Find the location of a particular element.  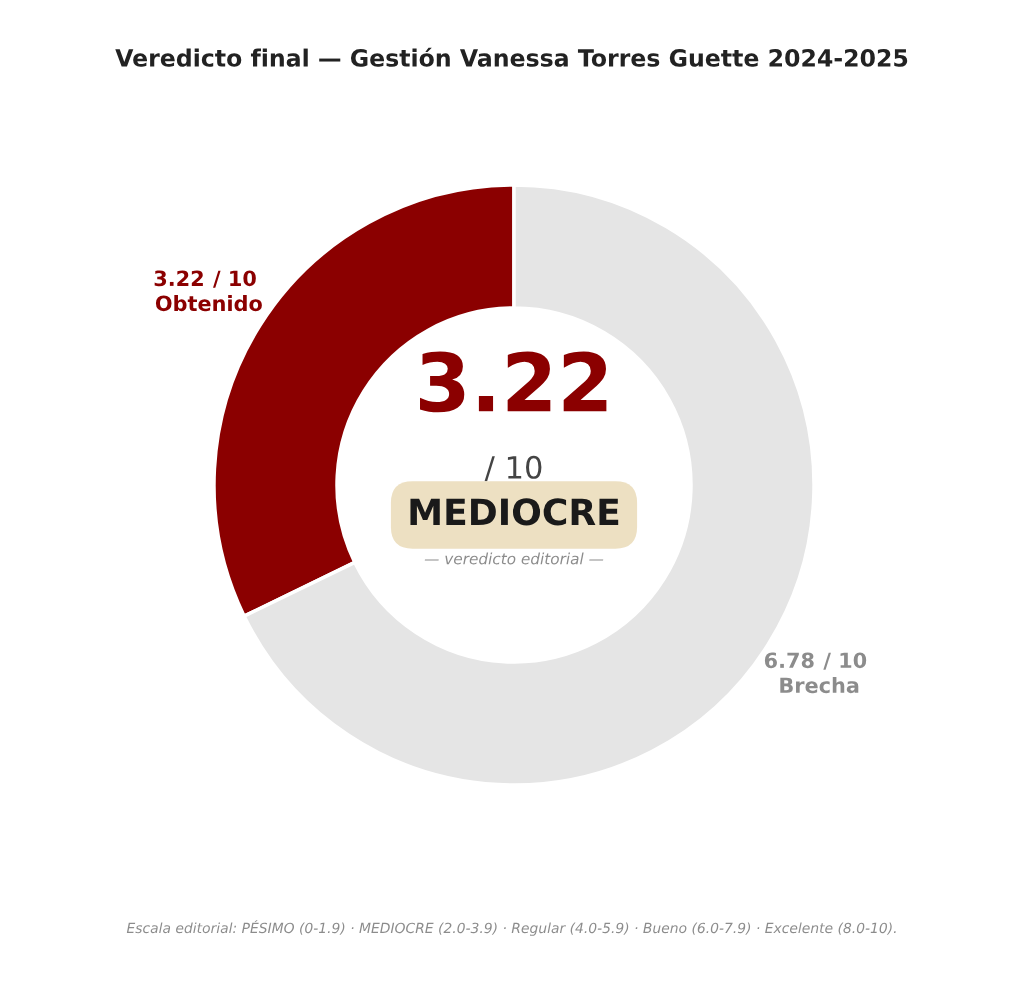

data-label: 3.22 is located at coordinates (178, 278).